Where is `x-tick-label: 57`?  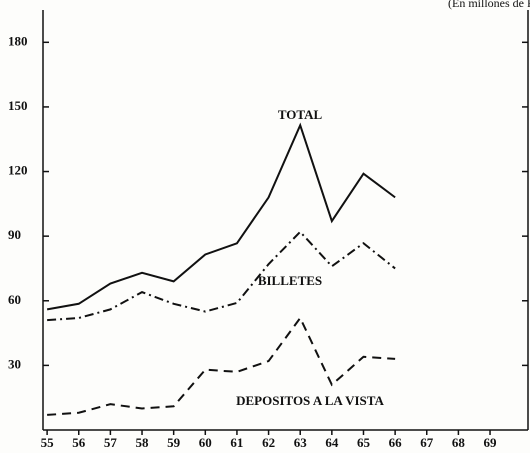 x-tick-label: 57 is located at coordinates (111, 442).